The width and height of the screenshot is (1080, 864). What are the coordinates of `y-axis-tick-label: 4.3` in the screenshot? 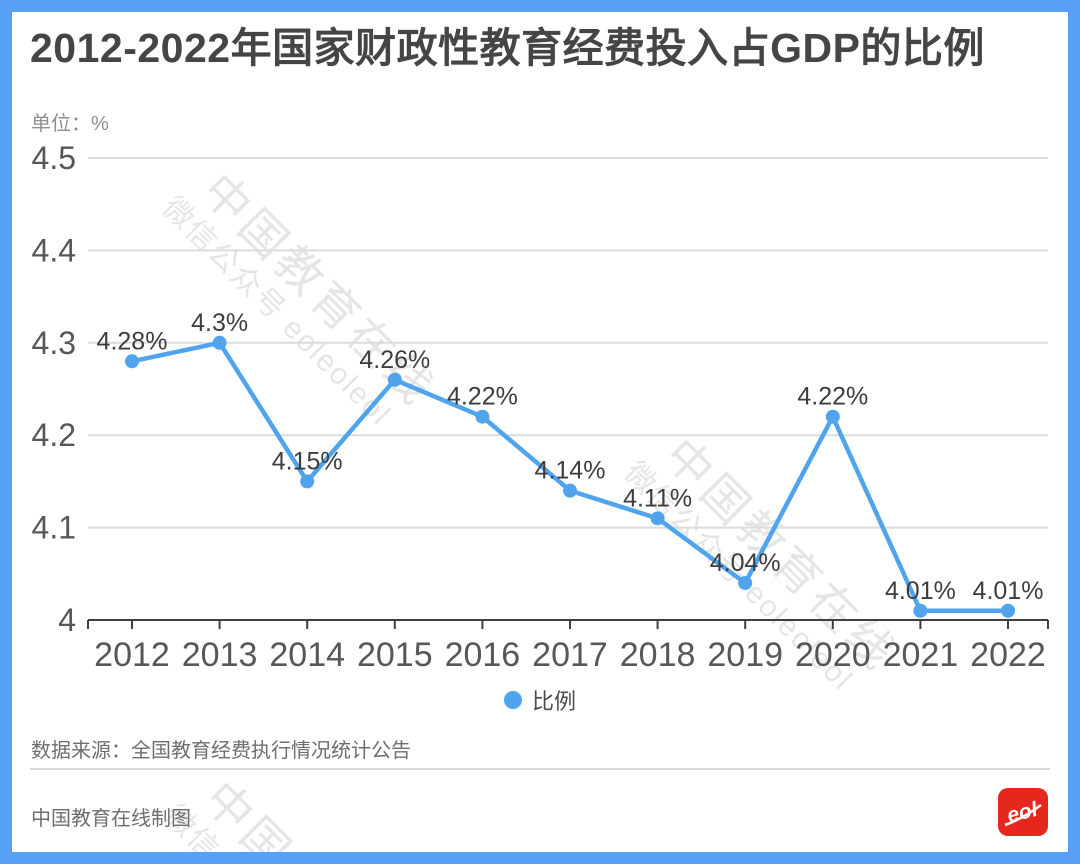 It's located at (54, 343).